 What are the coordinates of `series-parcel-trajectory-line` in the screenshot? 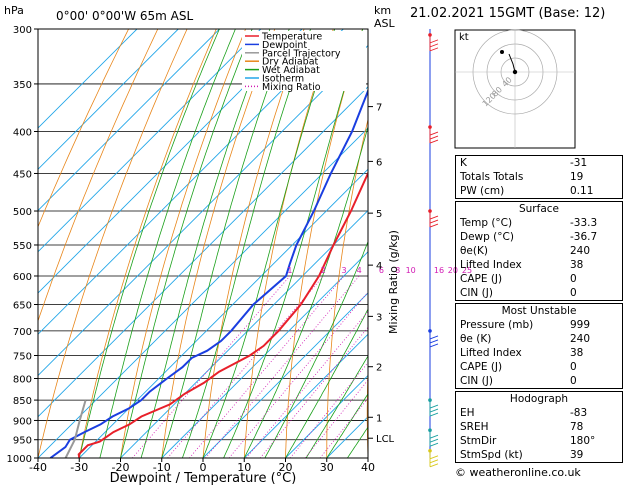 It's located at (75, 428).